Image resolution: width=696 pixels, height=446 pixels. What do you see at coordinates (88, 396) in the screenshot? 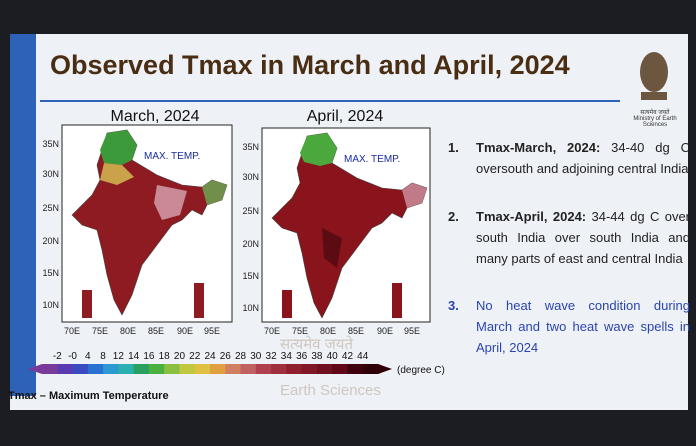
I see `footer: Tmax – Maximum Temperature` at bounding box center [88, 396].